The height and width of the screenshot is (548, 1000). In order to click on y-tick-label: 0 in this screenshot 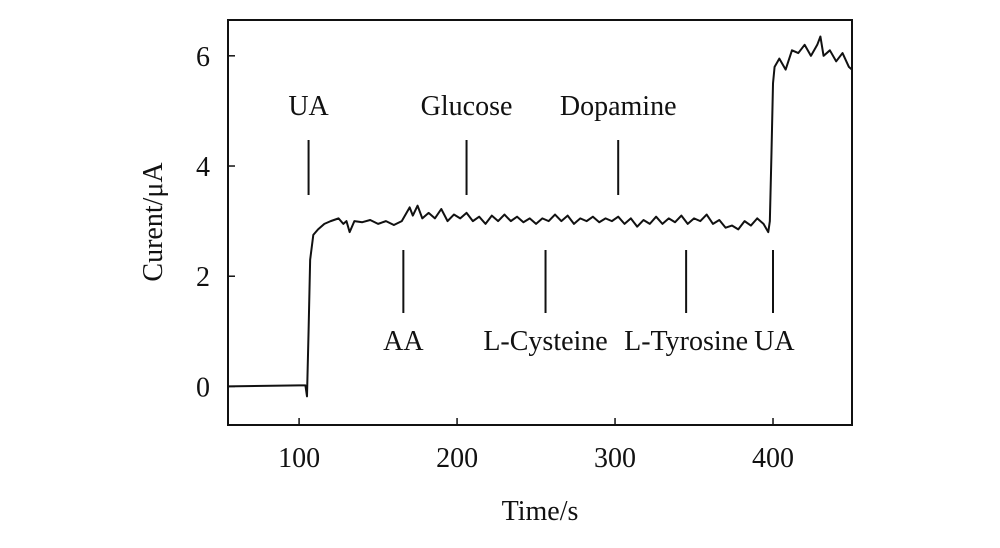, I will do `click(203, 387)`.